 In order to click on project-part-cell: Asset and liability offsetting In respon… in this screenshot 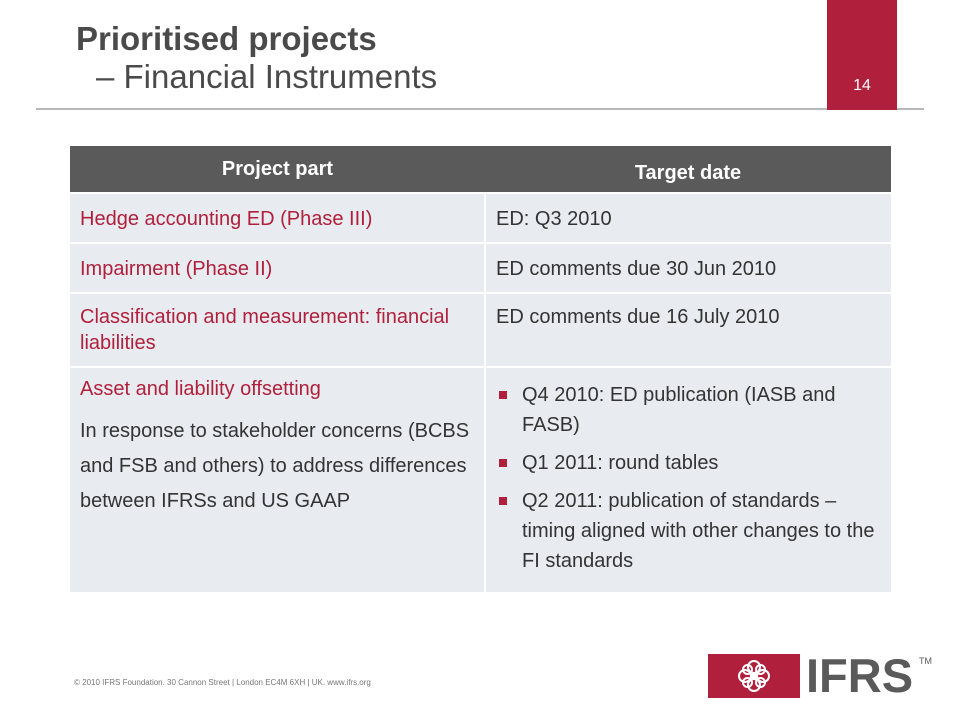, I will do `click(277, 479)`.